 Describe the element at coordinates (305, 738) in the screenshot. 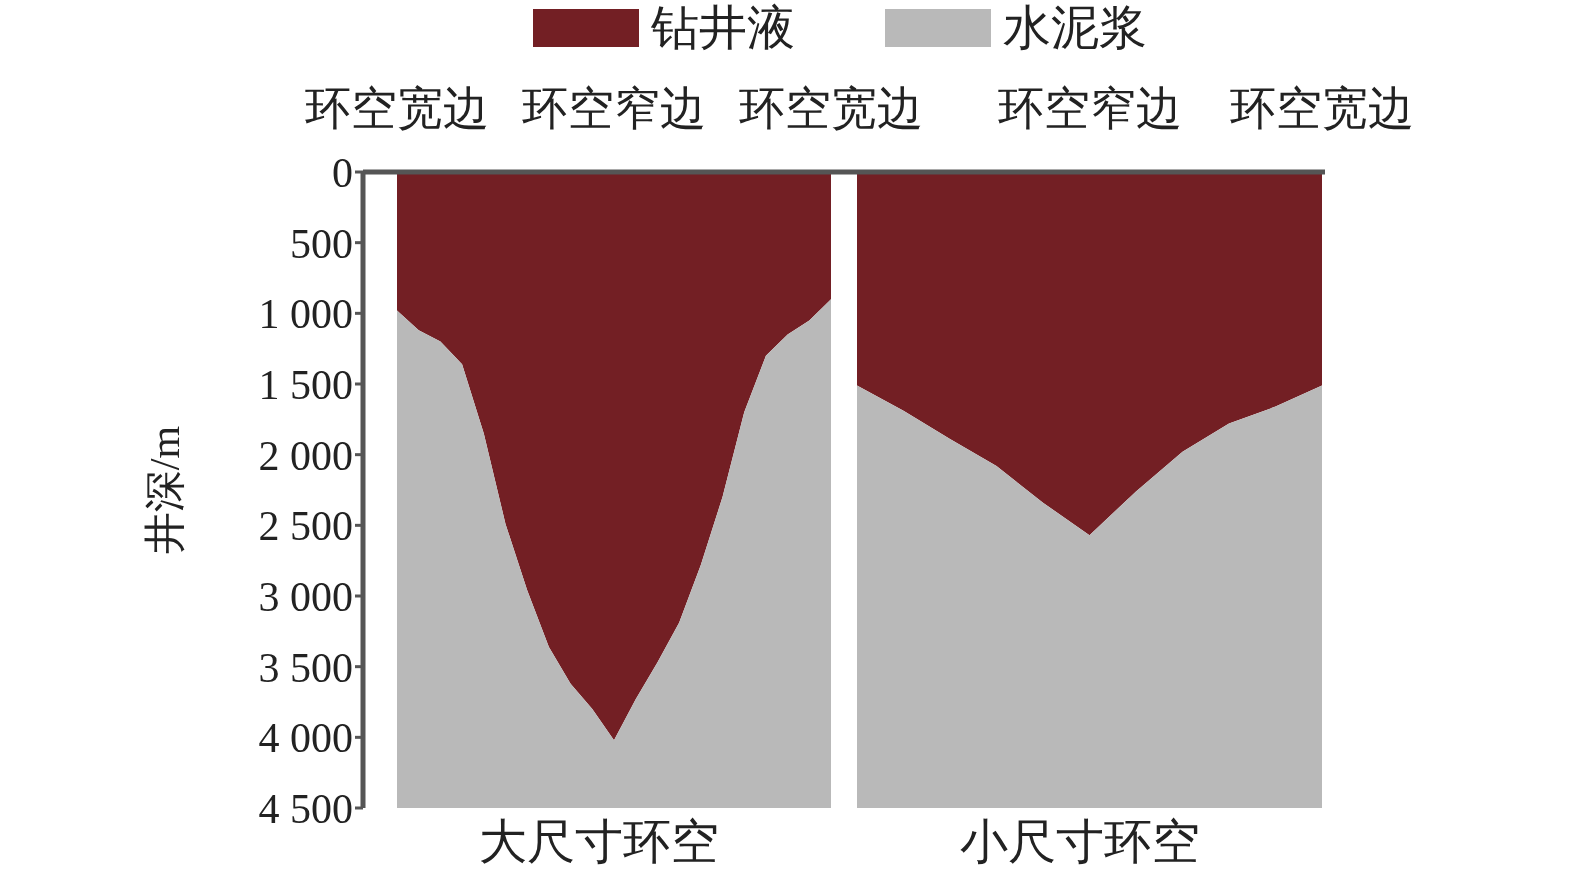

I see `y-tick-label: 4 000` at that location.